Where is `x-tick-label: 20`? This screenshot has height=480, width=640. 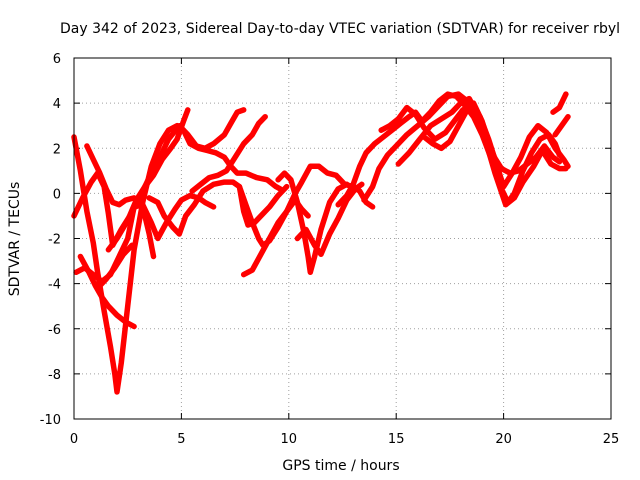 x-tick-label: 20 is located at coordinates (503, 439).